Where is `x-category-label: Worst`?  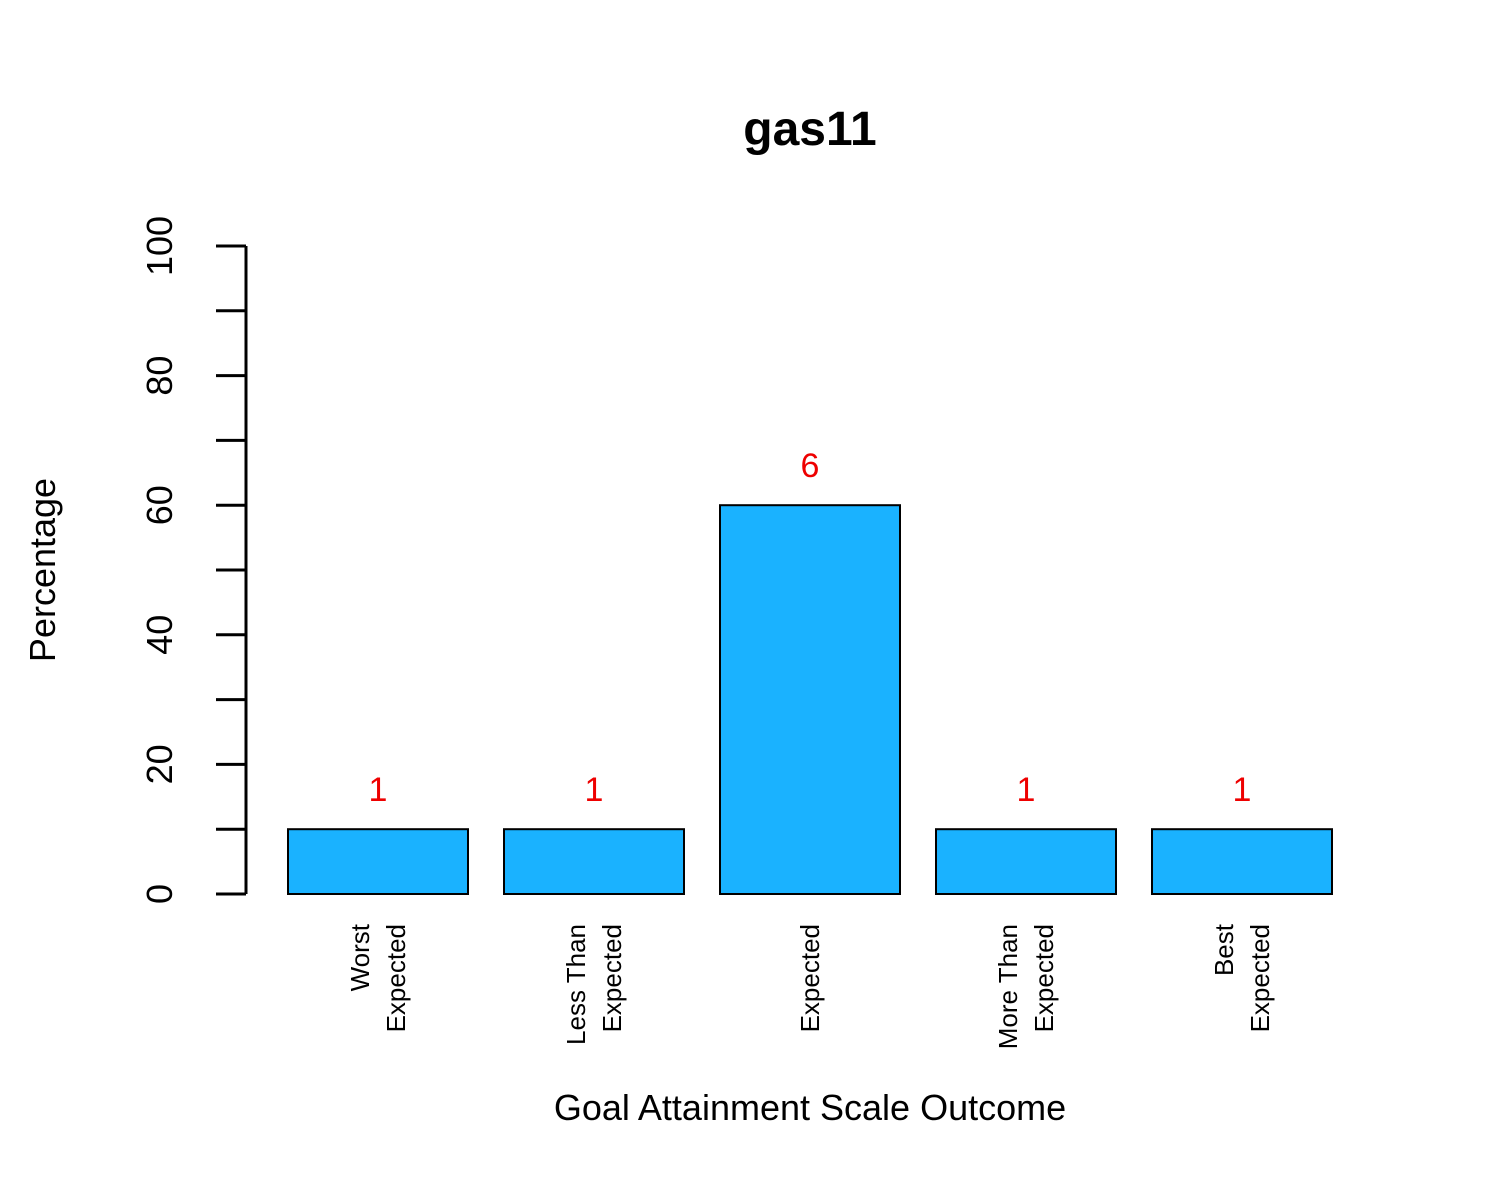
x-category-label: Worst is located at coordinates (360, 957).